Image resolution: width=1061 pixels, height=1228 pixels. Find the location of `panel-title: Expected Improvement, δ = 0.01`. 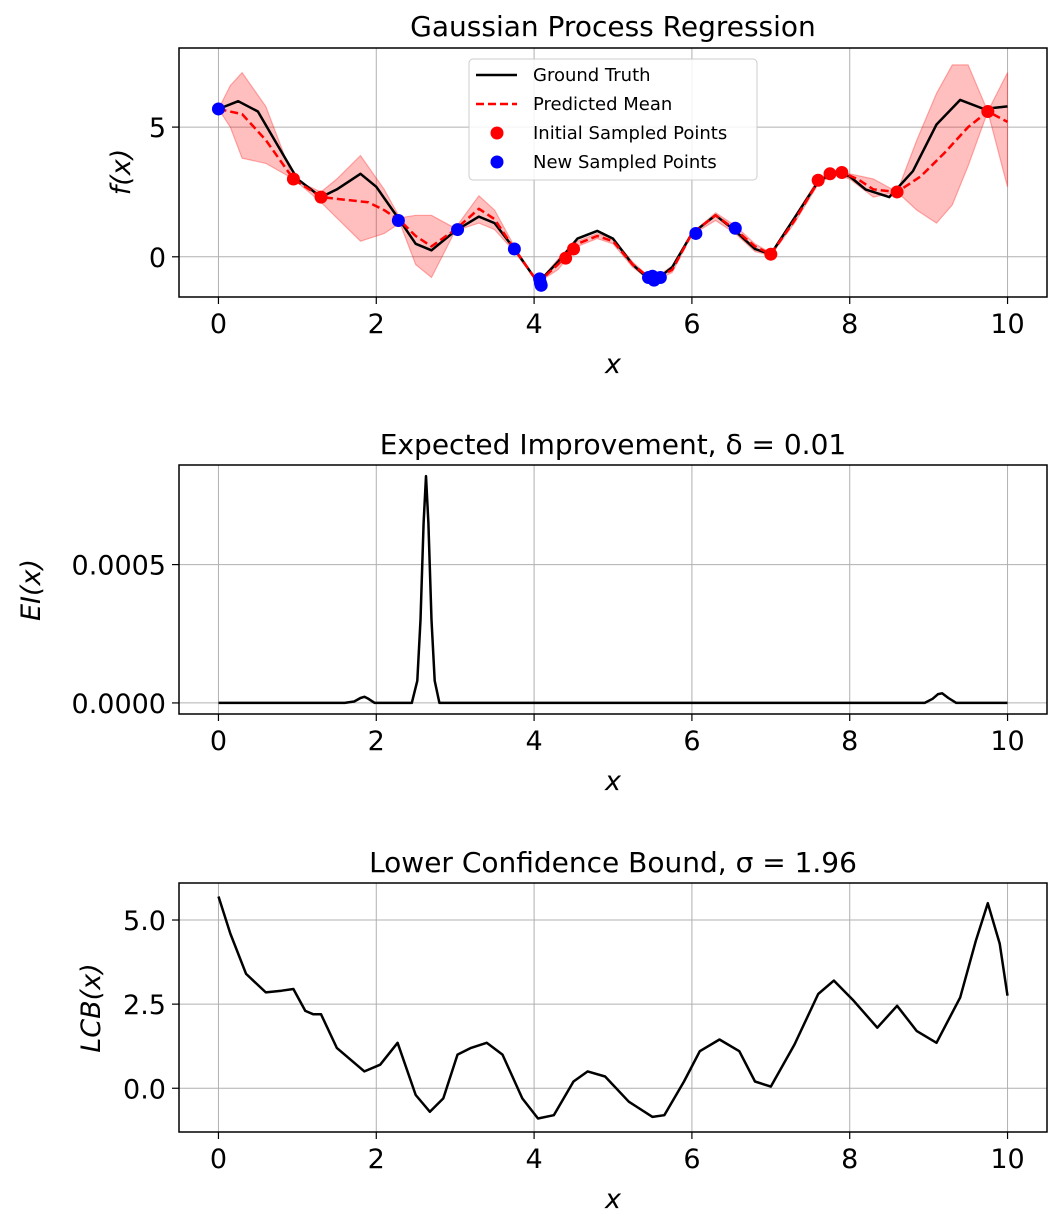

panel-title: Expected Improvement, δ = 0.01 is located at coordinates (613, 444).